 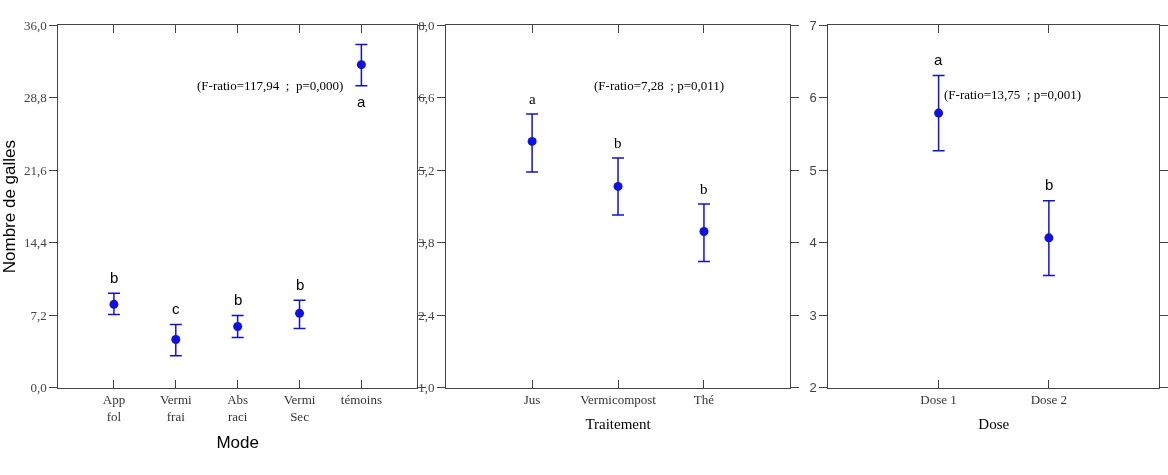 I want to click on x-tick-label: App fol, so click(x=114, y=408).